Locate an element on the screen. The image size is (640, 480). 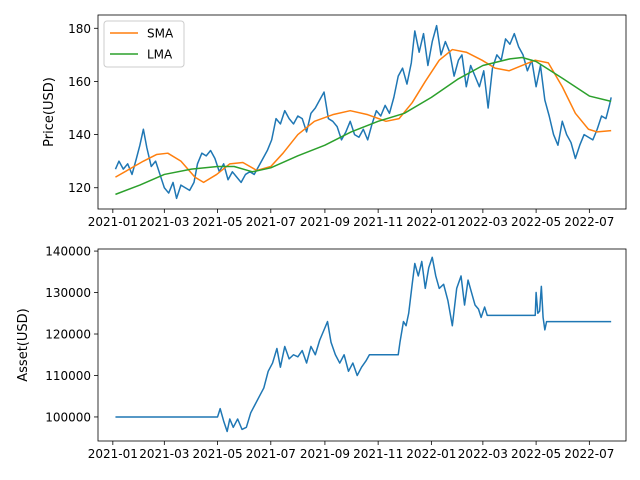
legend-label-lma: LMA is located at coordinates (160, 55).